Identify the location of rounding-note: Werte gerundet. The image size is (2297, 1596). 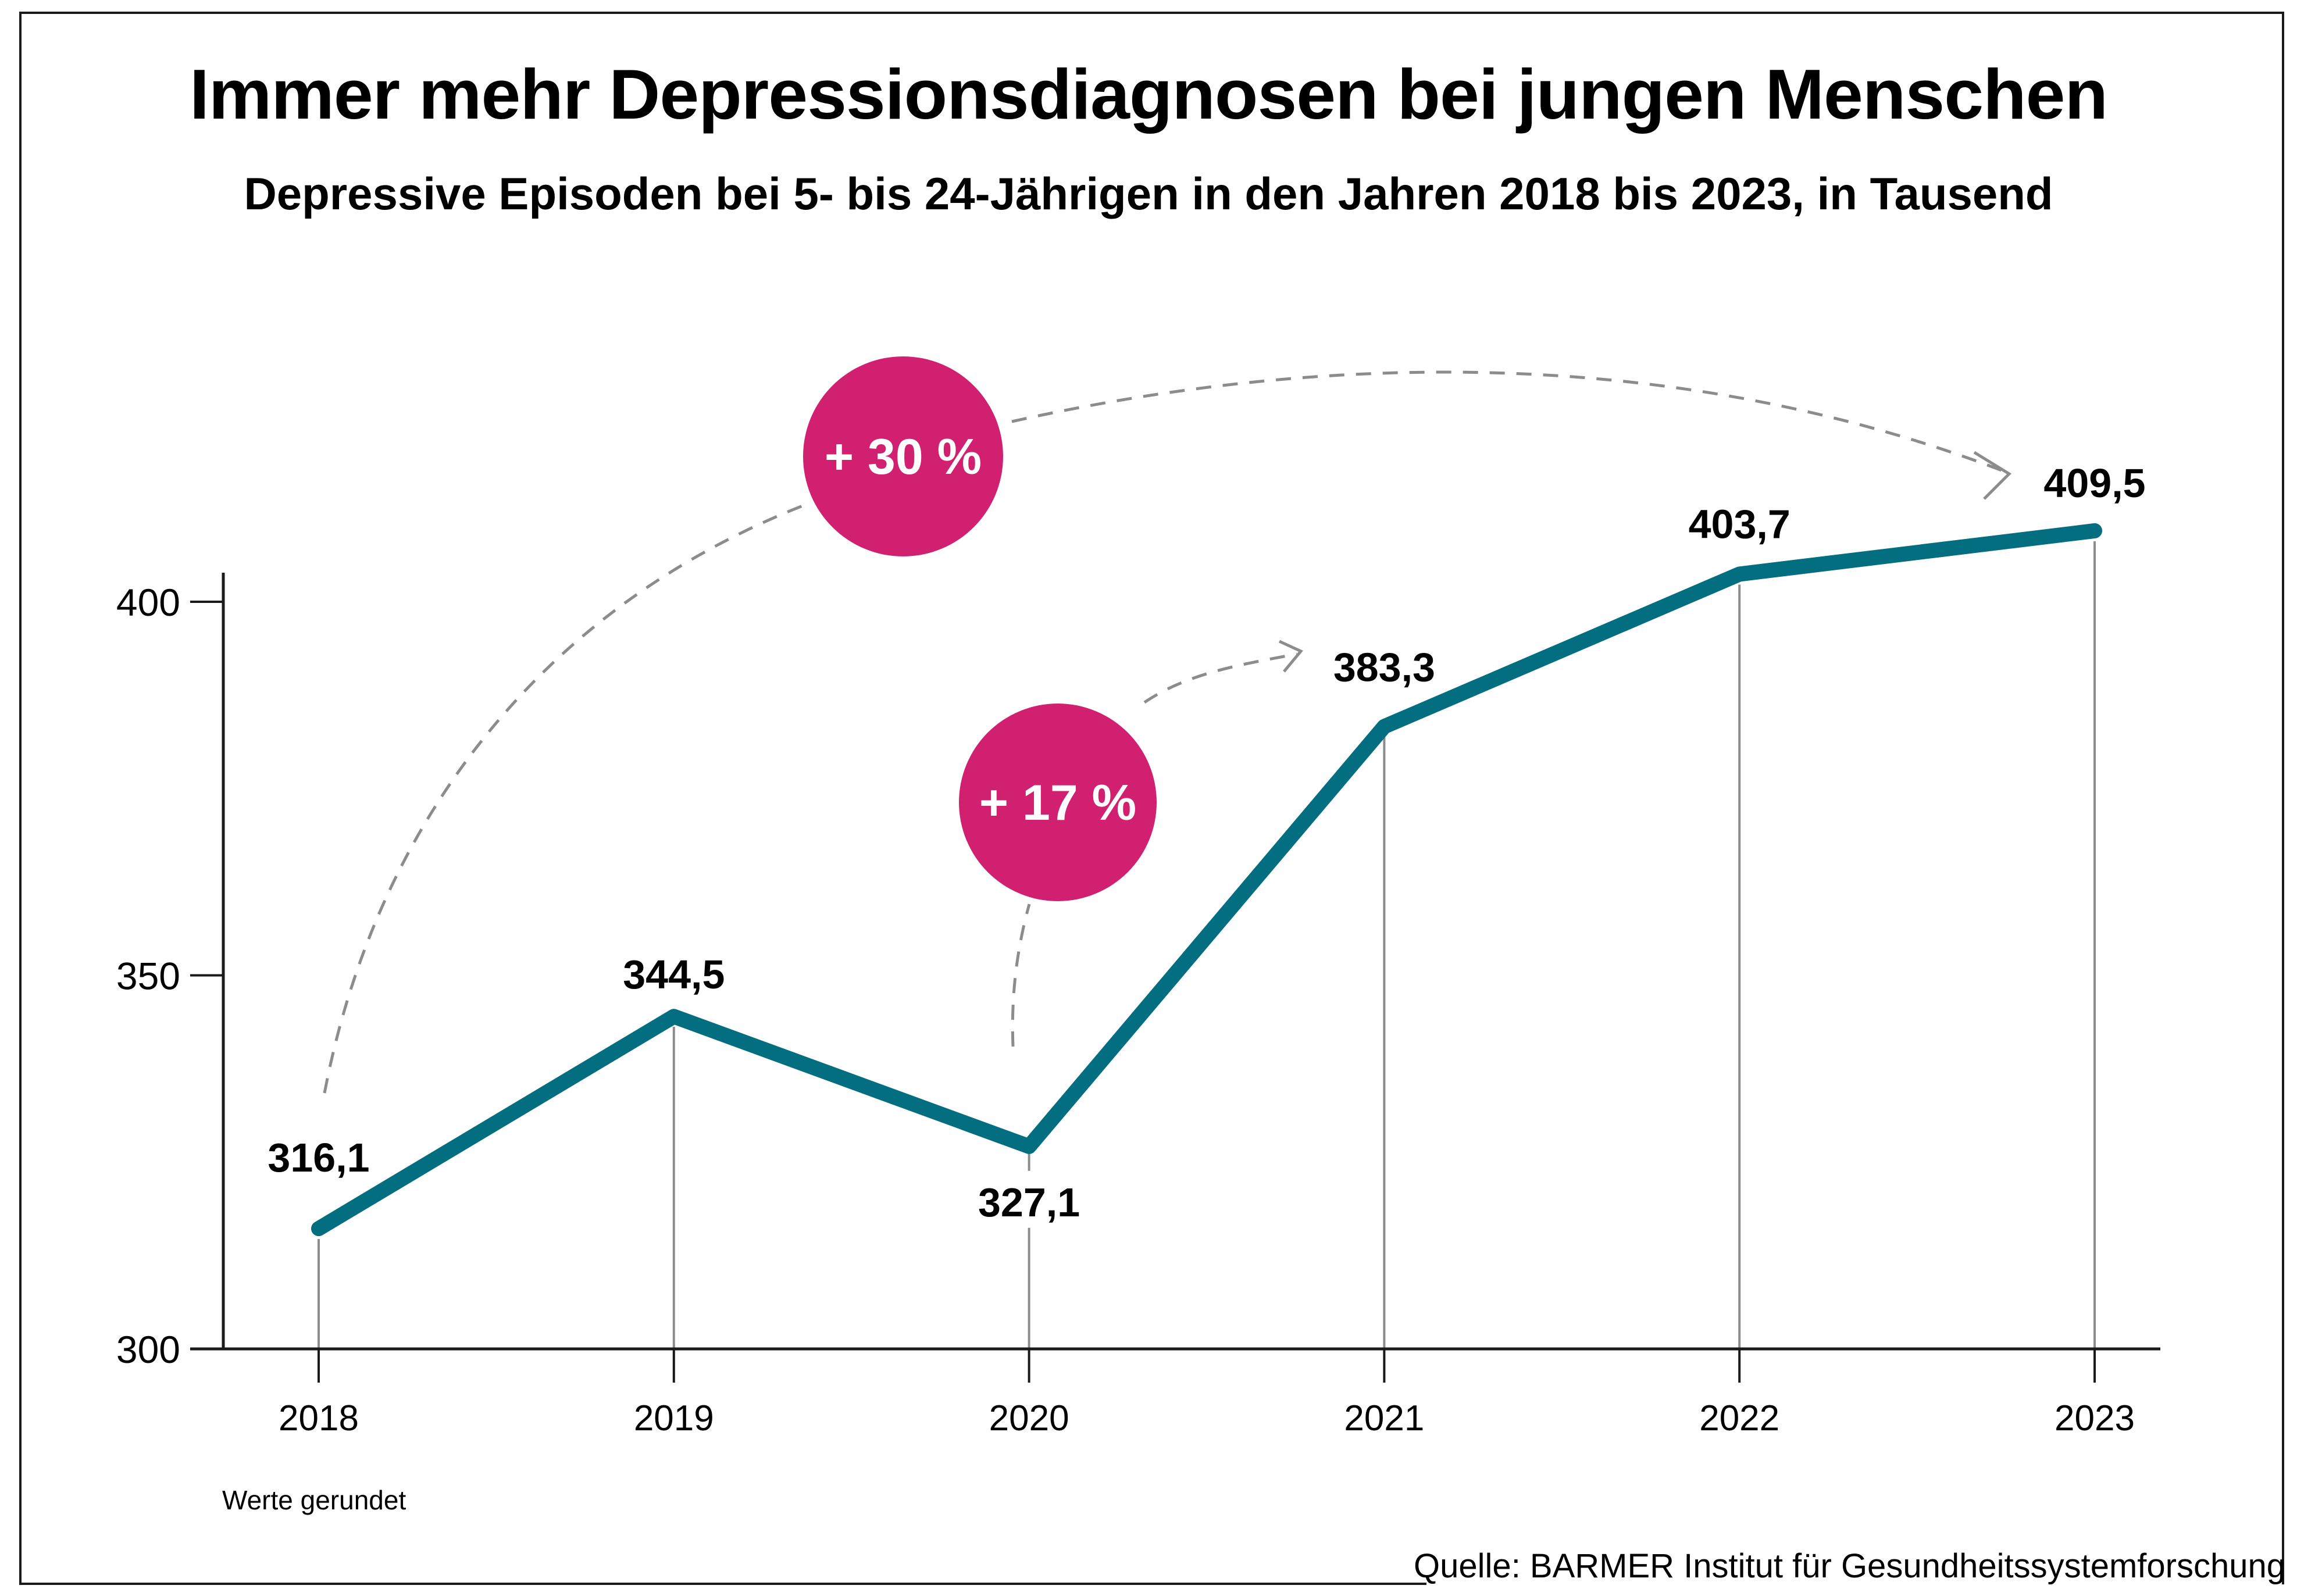
(314, 1500).